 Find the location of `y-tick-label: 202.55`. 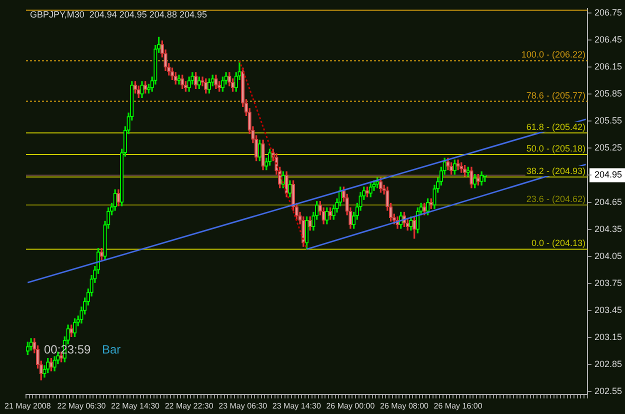

y-tick-label: 202.55 is located at coordinates (608, 391).